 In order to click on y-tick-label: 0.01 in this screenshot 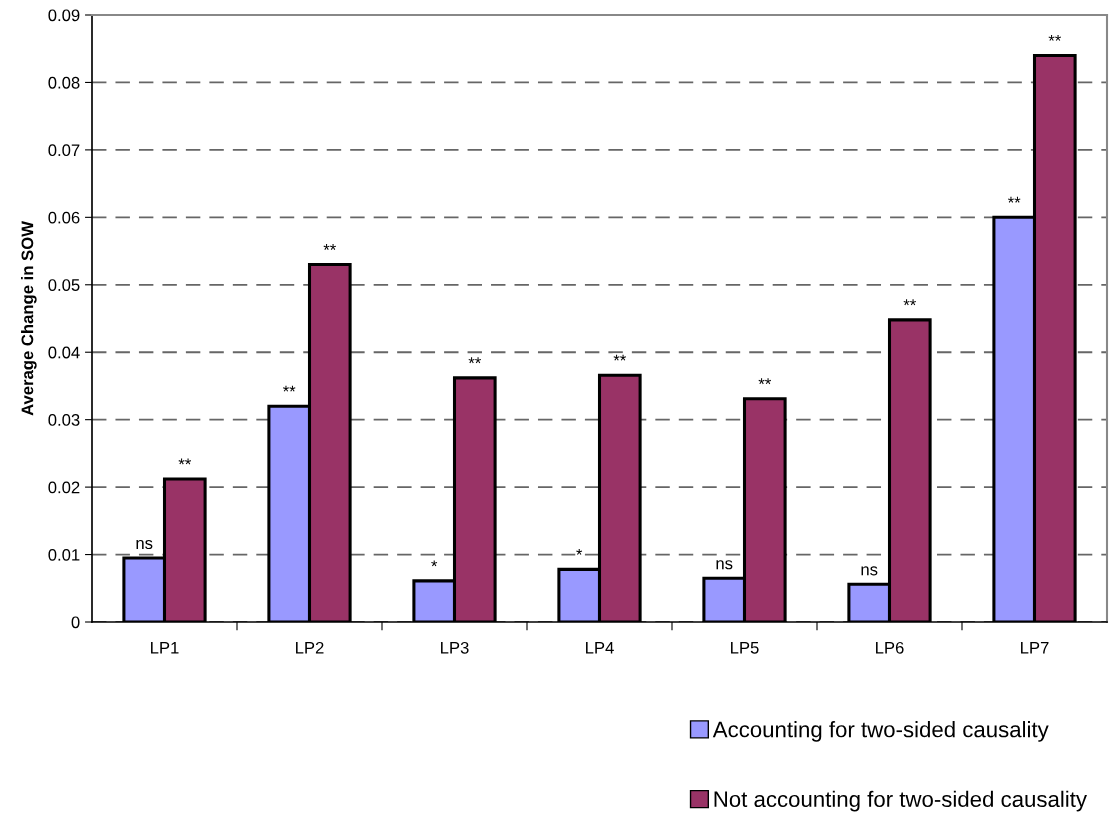, I will do `click(64, 554)`.